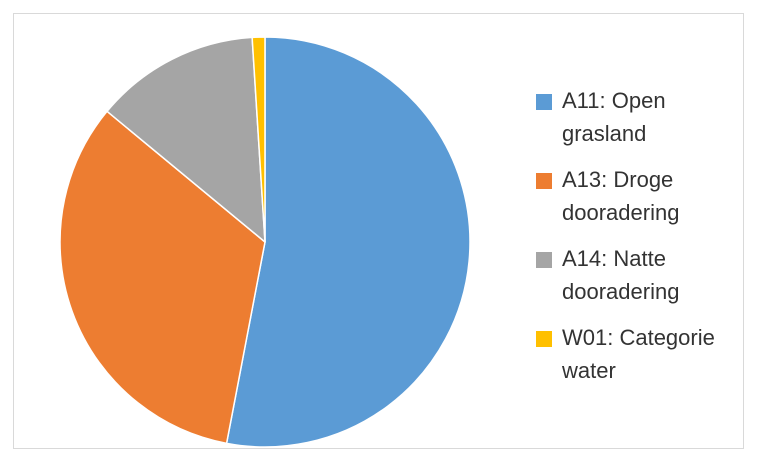  I want to click on legend-swatch-a11, so click(544, 102).